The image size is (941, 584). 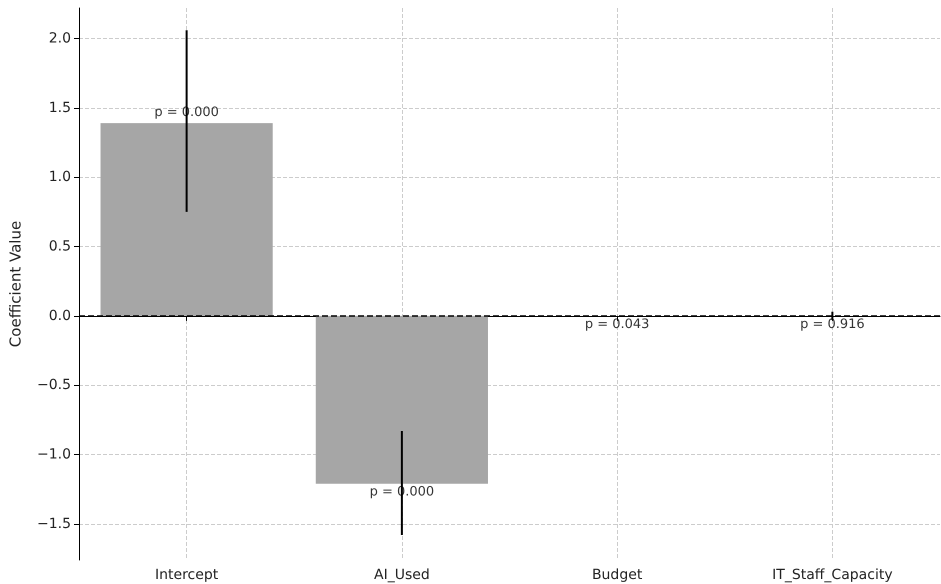 I want to click on annotation: p = 0.043, so click(x=617, y=324).